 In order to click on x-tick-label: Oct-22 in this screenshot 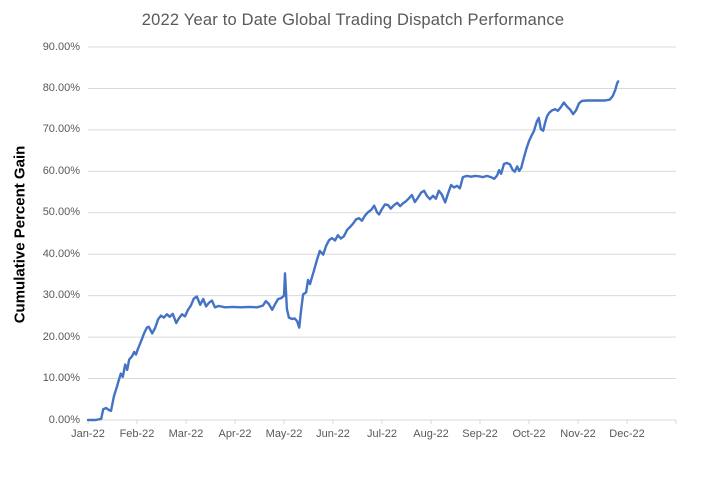, I will do `click(529, 434)`.